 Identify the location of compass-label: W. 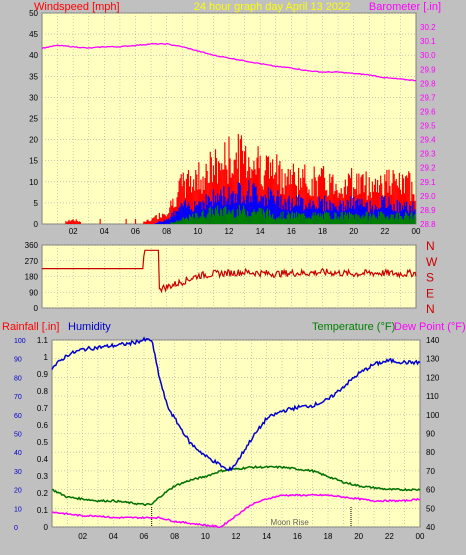
(432, 262).